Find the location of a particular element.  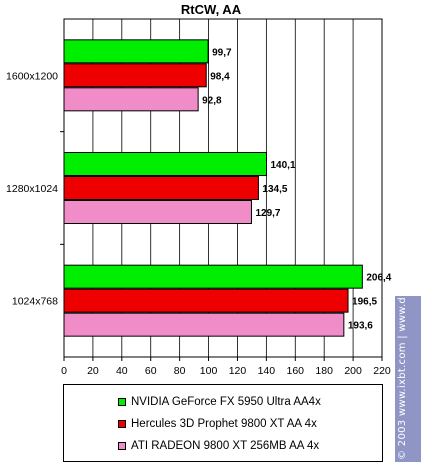

legend-item: Hercules 3D Prophet 9800 XT AA 4x is located at coordinates (223, 424).